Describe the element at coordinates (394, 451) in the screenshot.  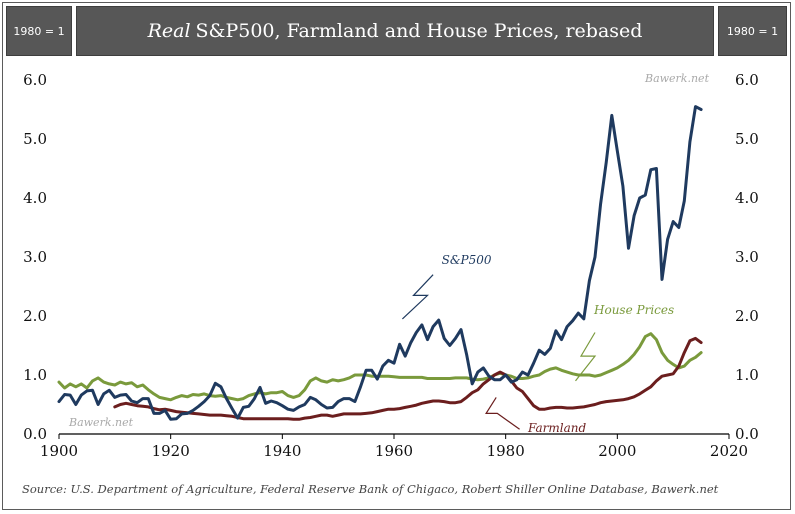
I see `x-tick-label: 1960` at that location.